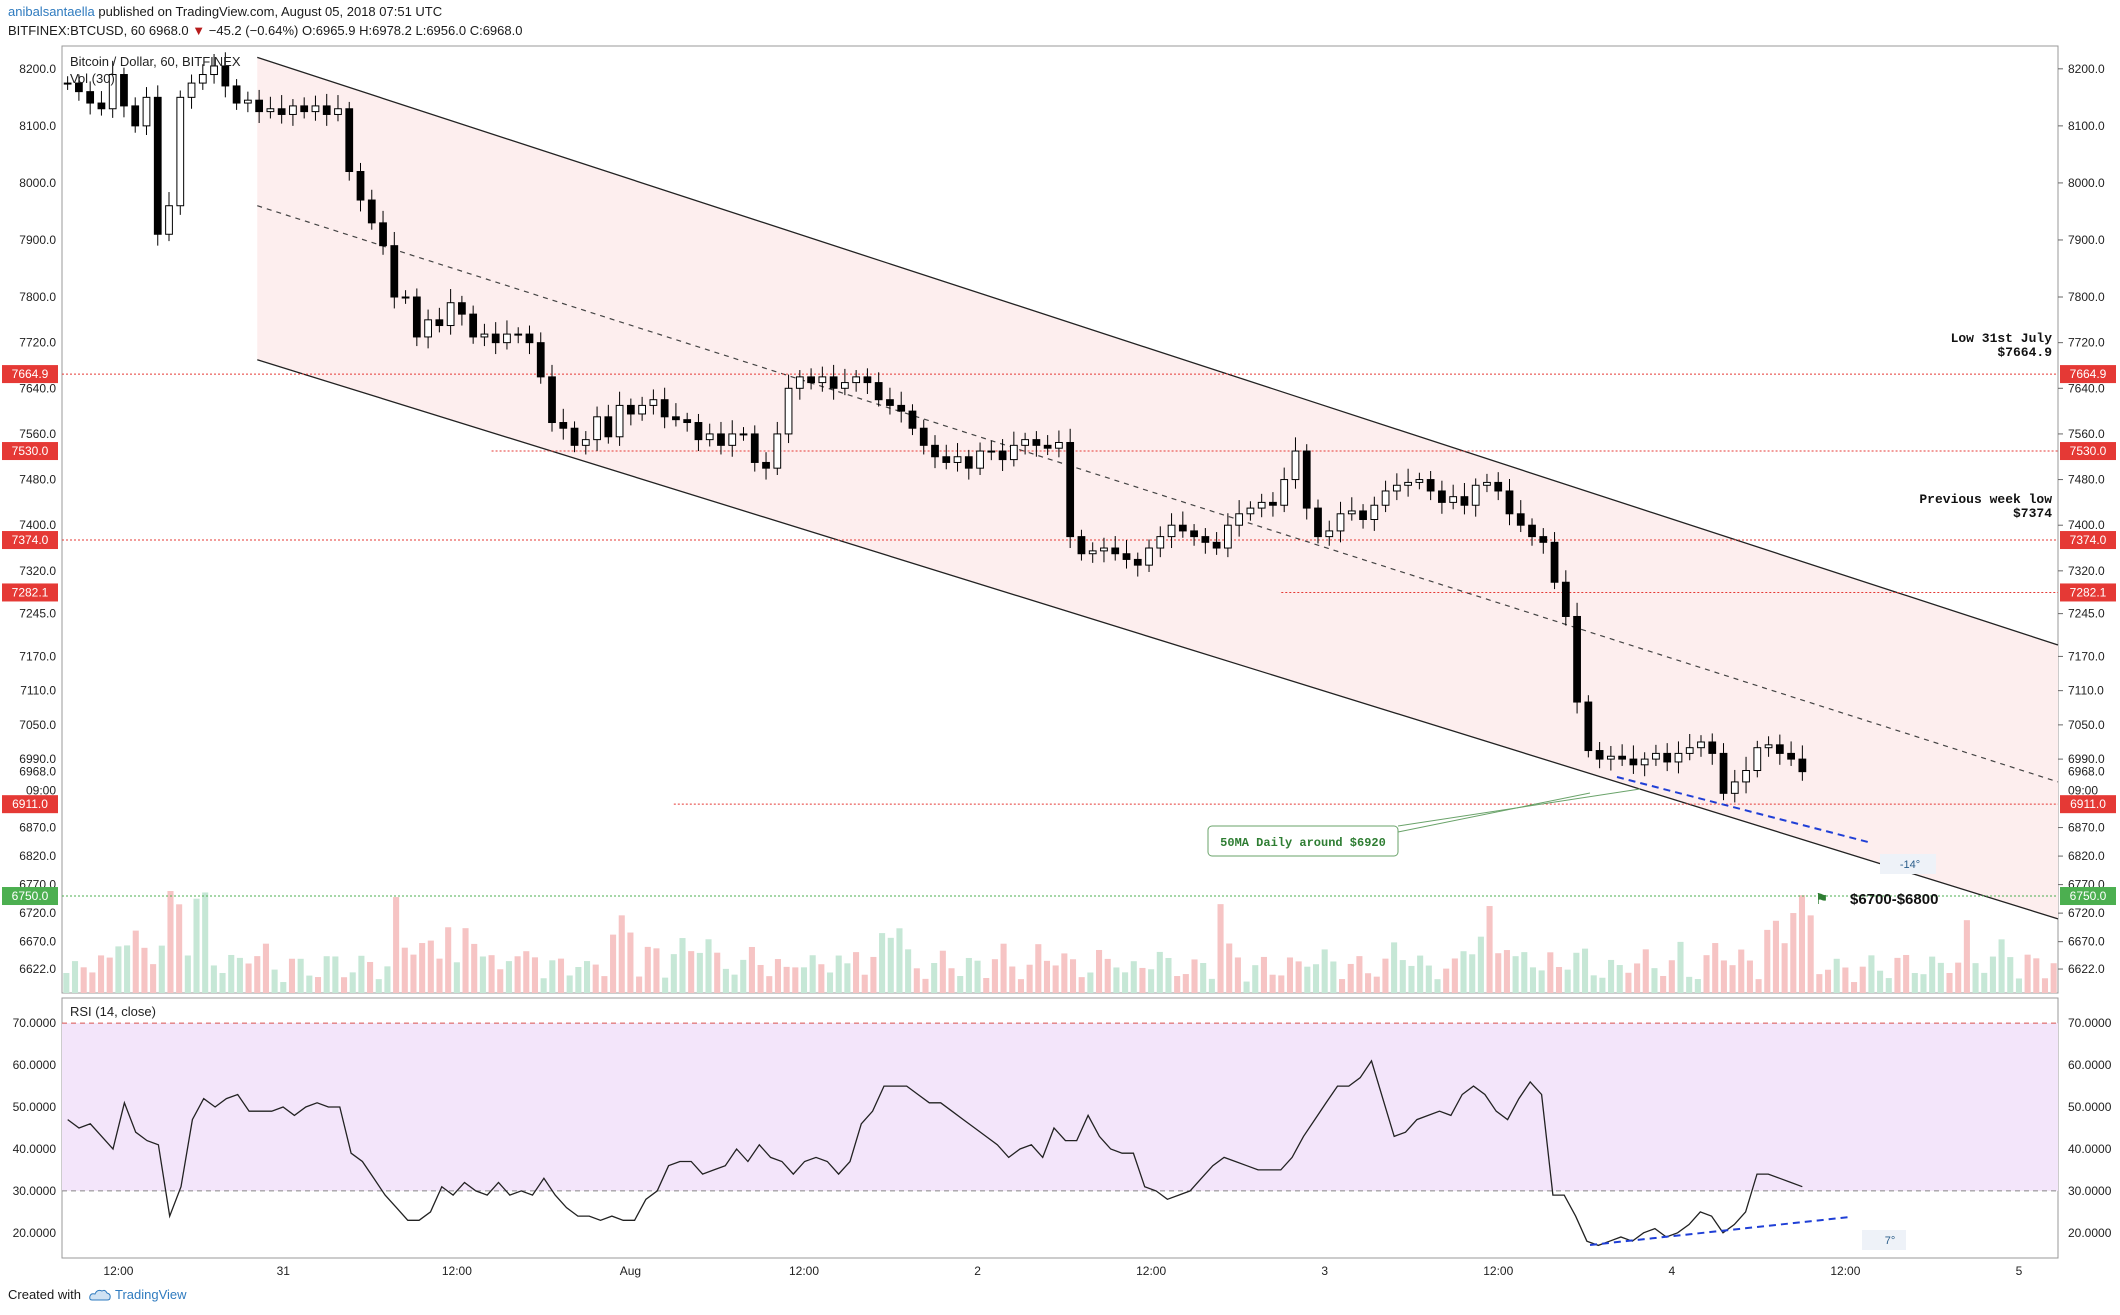 The height and width of the screenshot is (1315, 2120). Describe the element at coordinates (51, 11) in the screenshot. I see `author-link: anibalsantaella` at that location.